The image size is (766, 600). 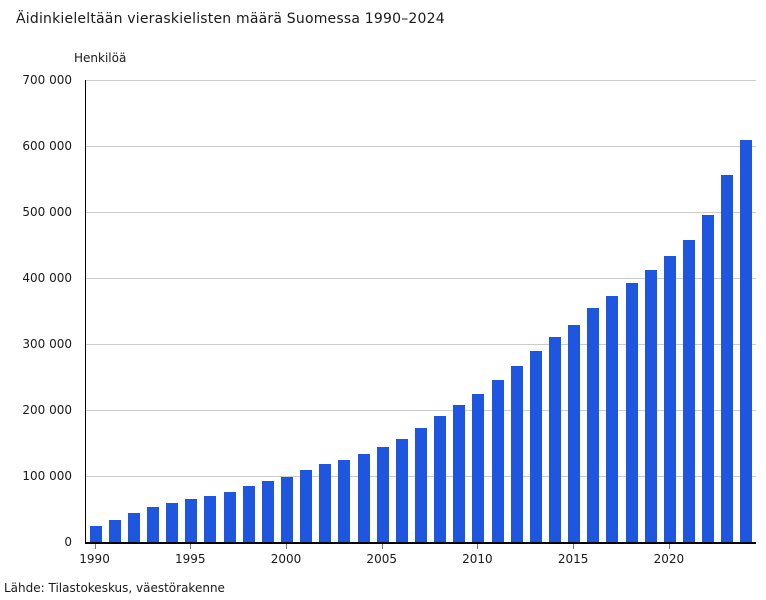 What do you see at coordinates (650, 405) in the screenshot?
I see `bar-2019` at bounding box center [650, 405].